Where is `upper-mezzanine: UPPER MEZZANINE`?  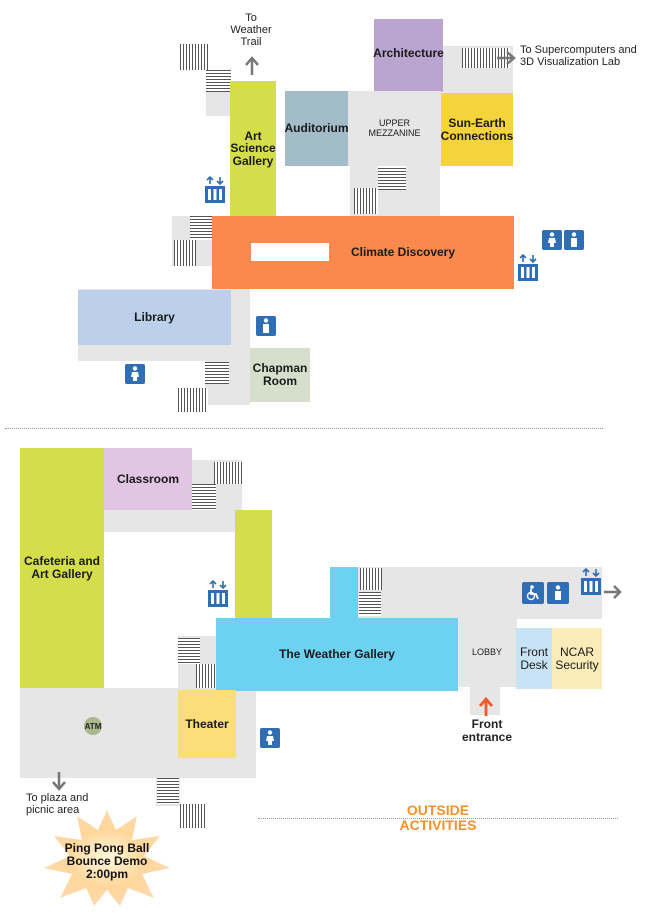
upper-mezzanine: UPPER MEZZANINE is located at coordinates (394, 128).